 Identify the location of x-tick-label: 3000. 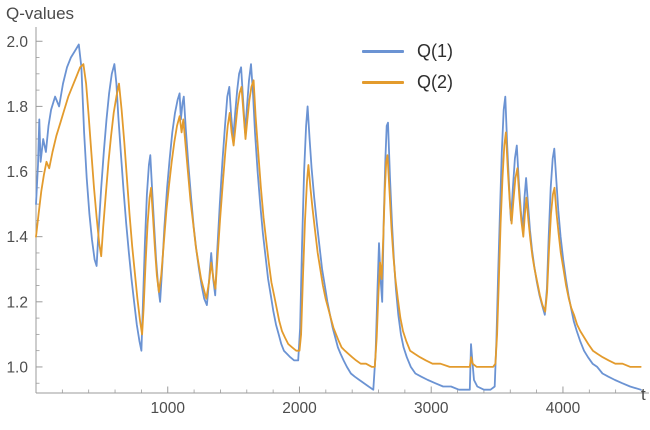
(431, 408).